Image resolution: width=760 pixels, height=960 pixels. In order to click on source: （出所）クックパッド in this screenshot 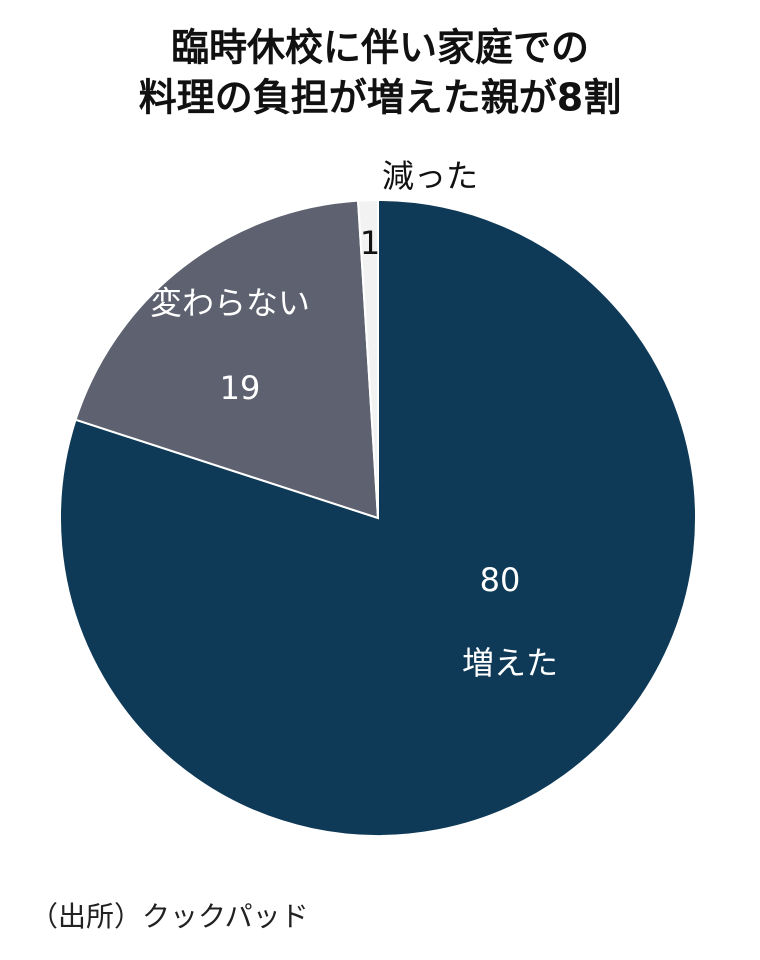, I will do `click(169, 916)`.